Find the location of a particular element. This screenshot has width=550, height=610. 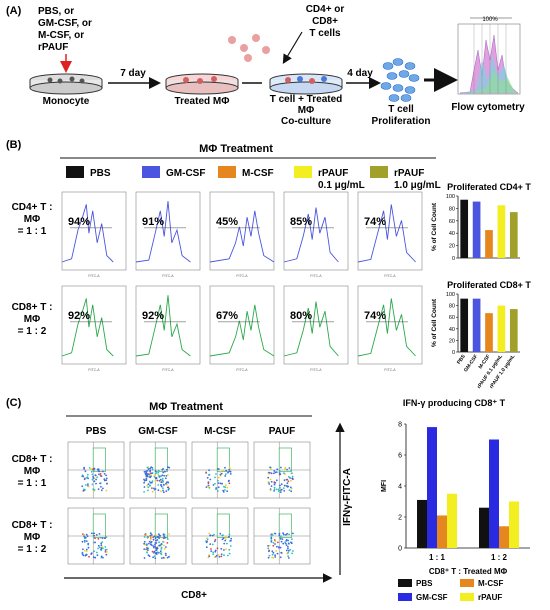

percent-label: 45% is located at coordinates (227, 222).